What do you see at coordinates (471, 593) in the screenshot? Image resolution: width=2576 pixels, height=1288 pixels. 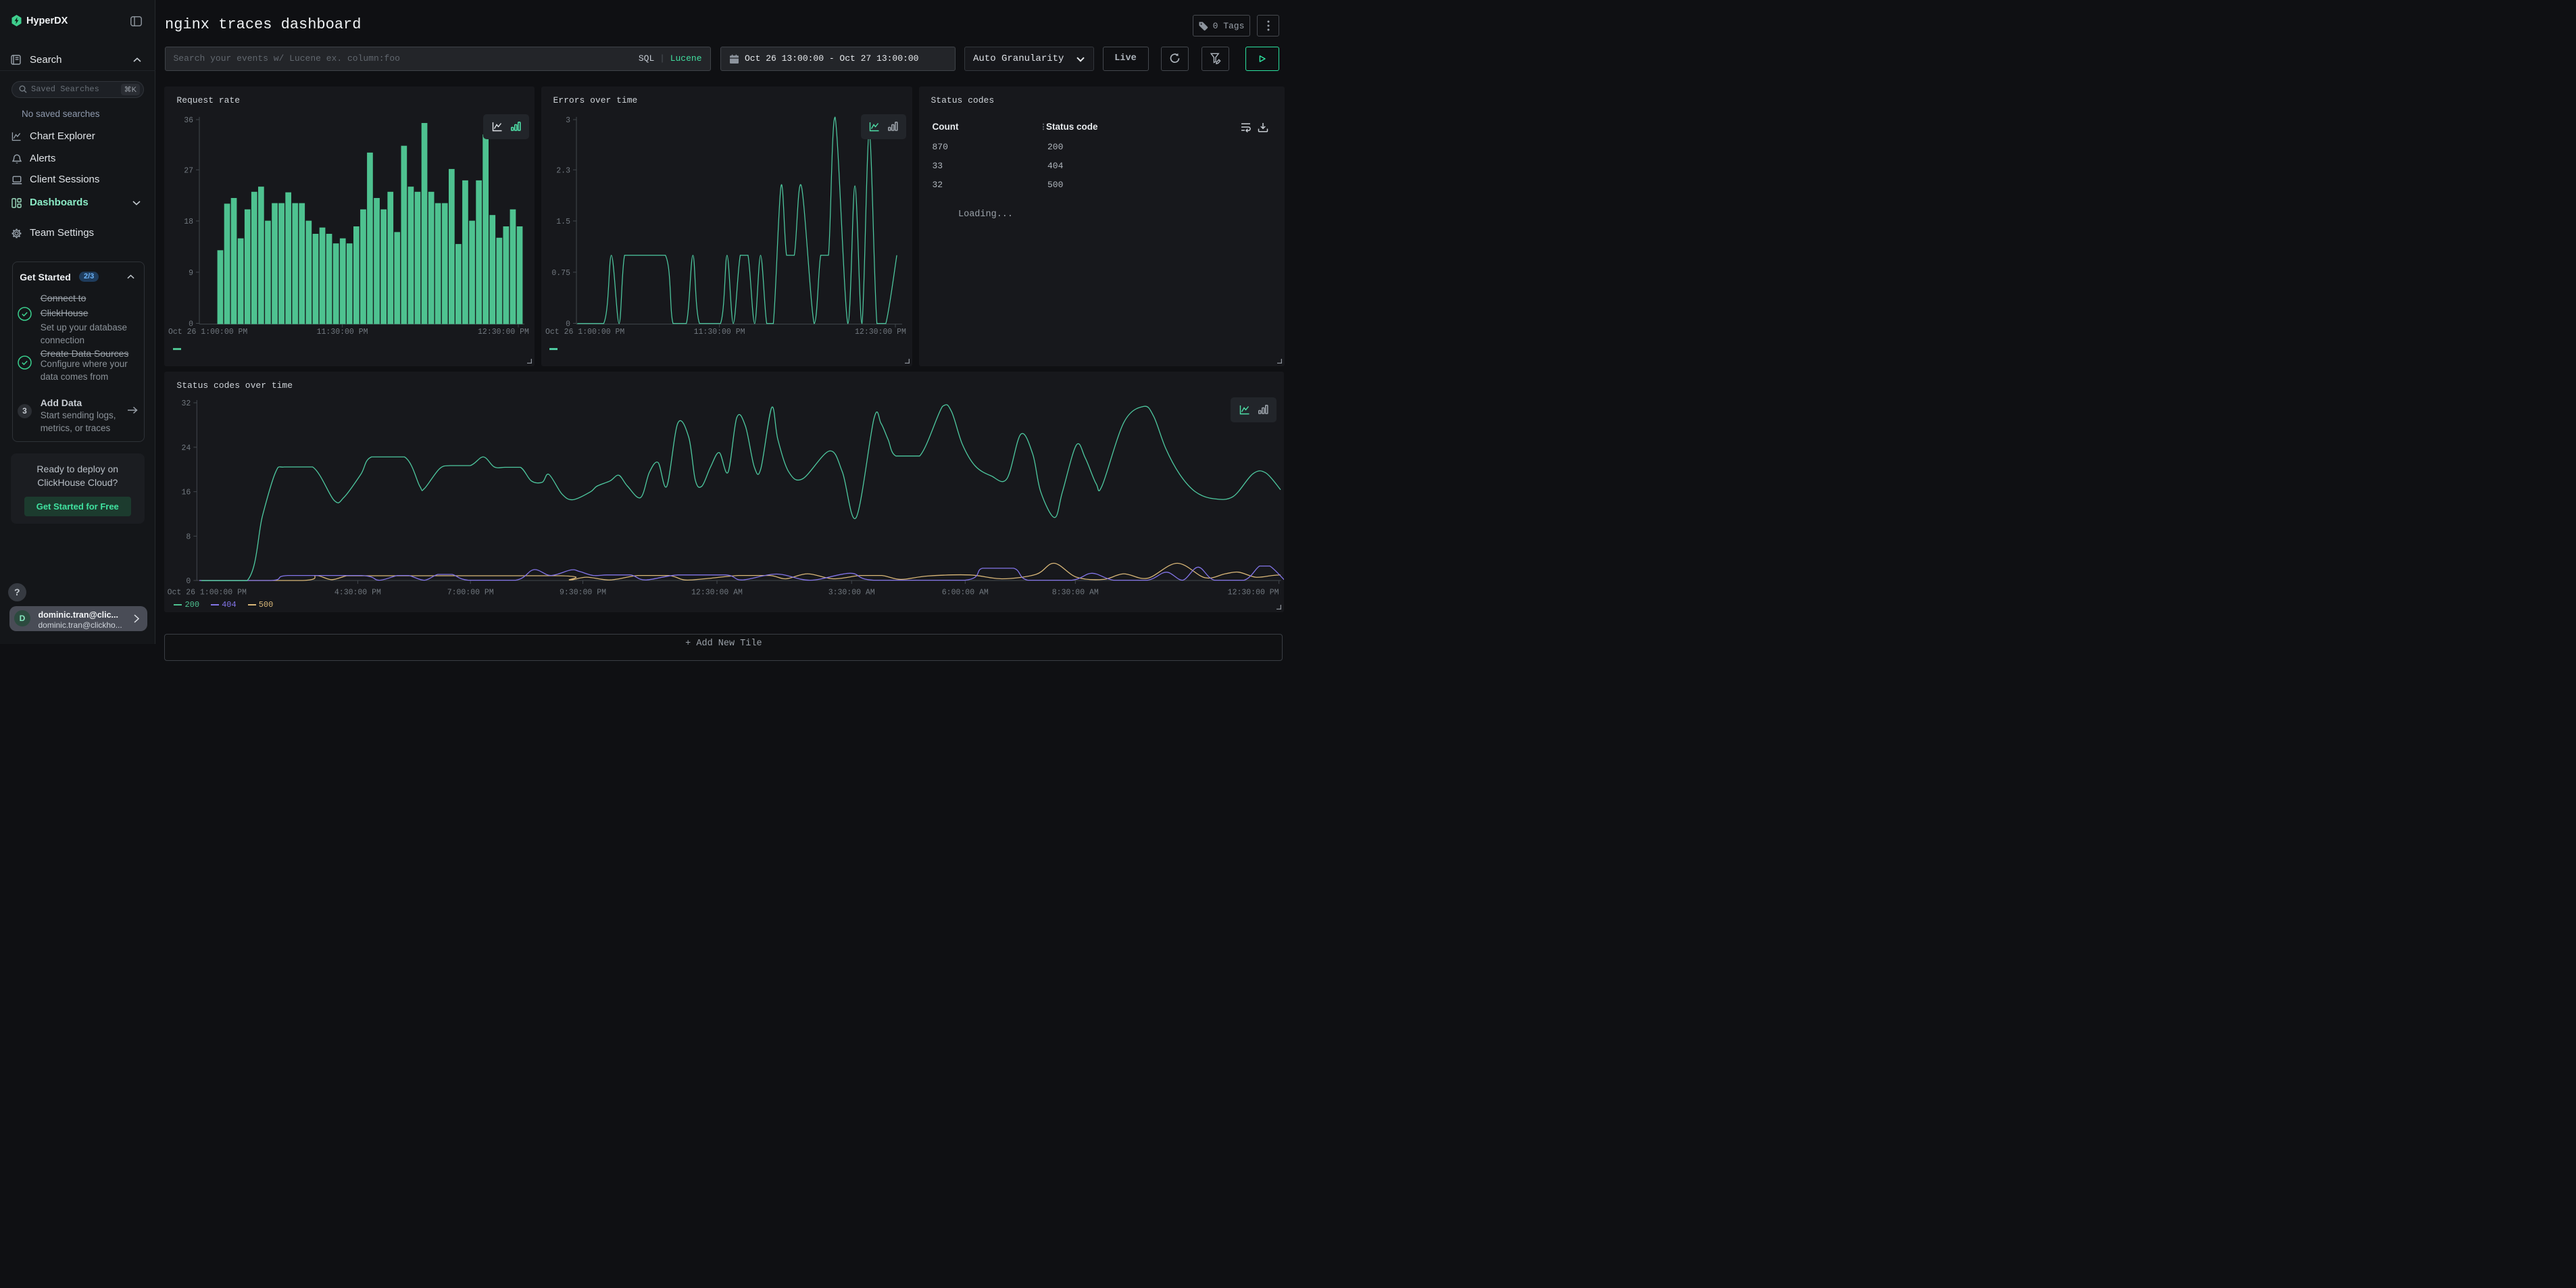 I see `svg-text: 7:00:00 PM` at bounding box center [471, 593].